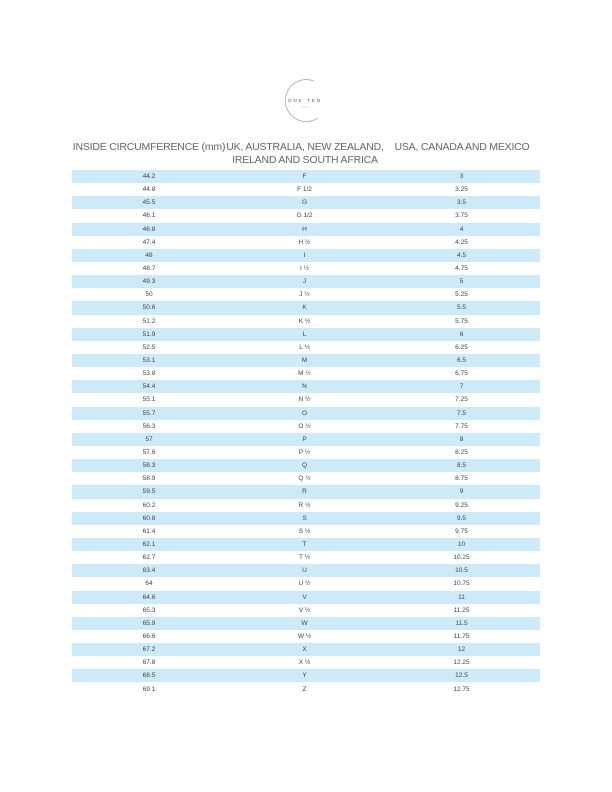  I want to click on usa-size-cell: 8.5, so click(461, 466).